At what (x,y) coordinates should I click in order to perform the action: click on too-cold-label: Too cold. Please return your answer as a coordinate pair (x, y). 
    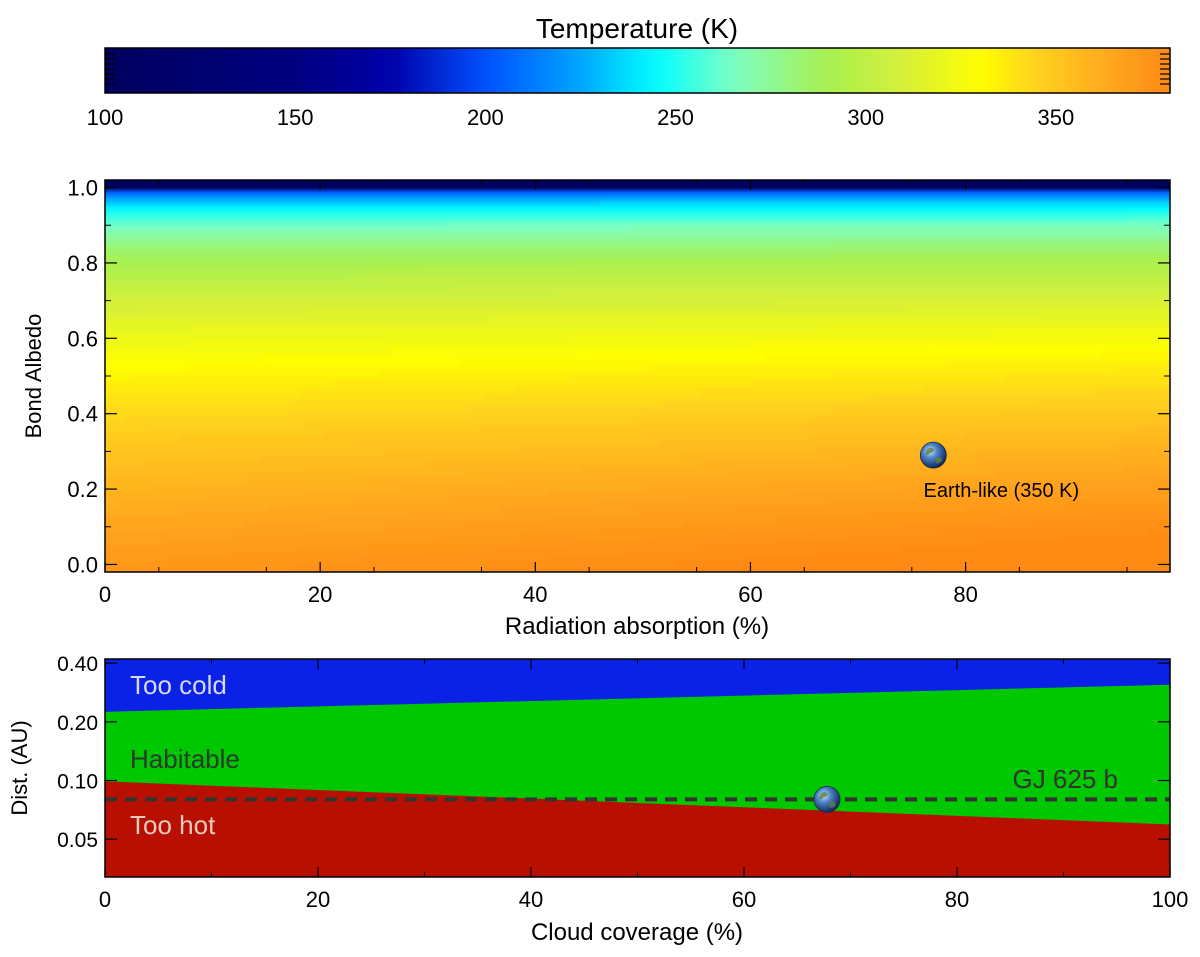
    Looking at the image, I should click on (178, 685).